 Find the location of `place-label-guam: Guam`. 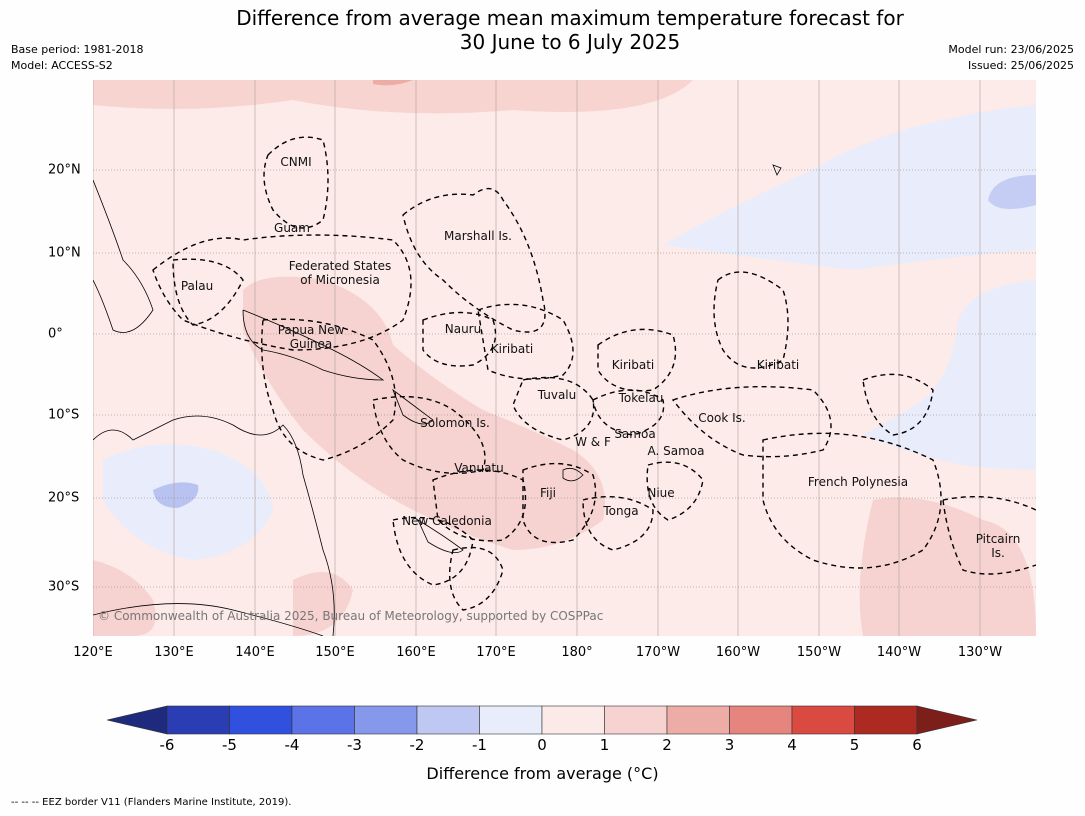

place-label-guam: Guam is located at coordinates (292, 228).